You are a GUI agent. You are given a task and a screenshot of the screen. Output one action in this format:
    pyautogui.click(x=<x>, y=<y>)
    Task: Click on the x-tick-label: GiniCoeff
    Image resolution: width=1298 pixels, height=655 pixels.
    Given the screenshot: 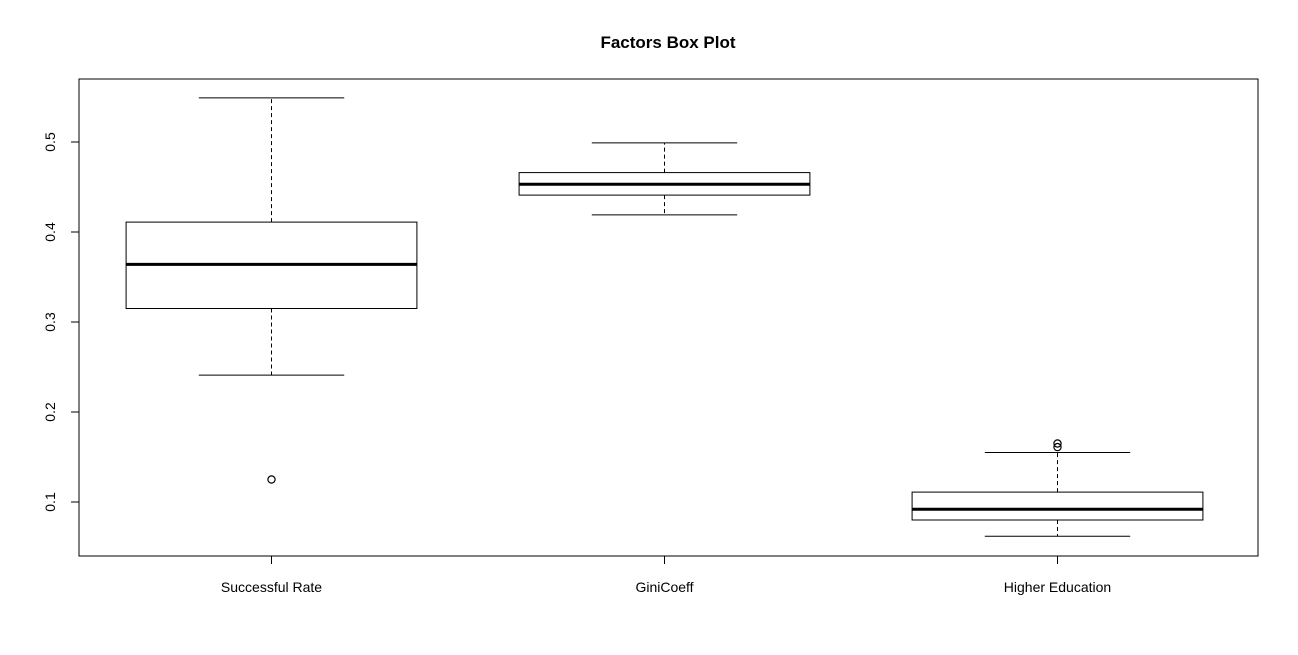 What is the action you would take?
    pyautogui.click(x=664, y=587)
    